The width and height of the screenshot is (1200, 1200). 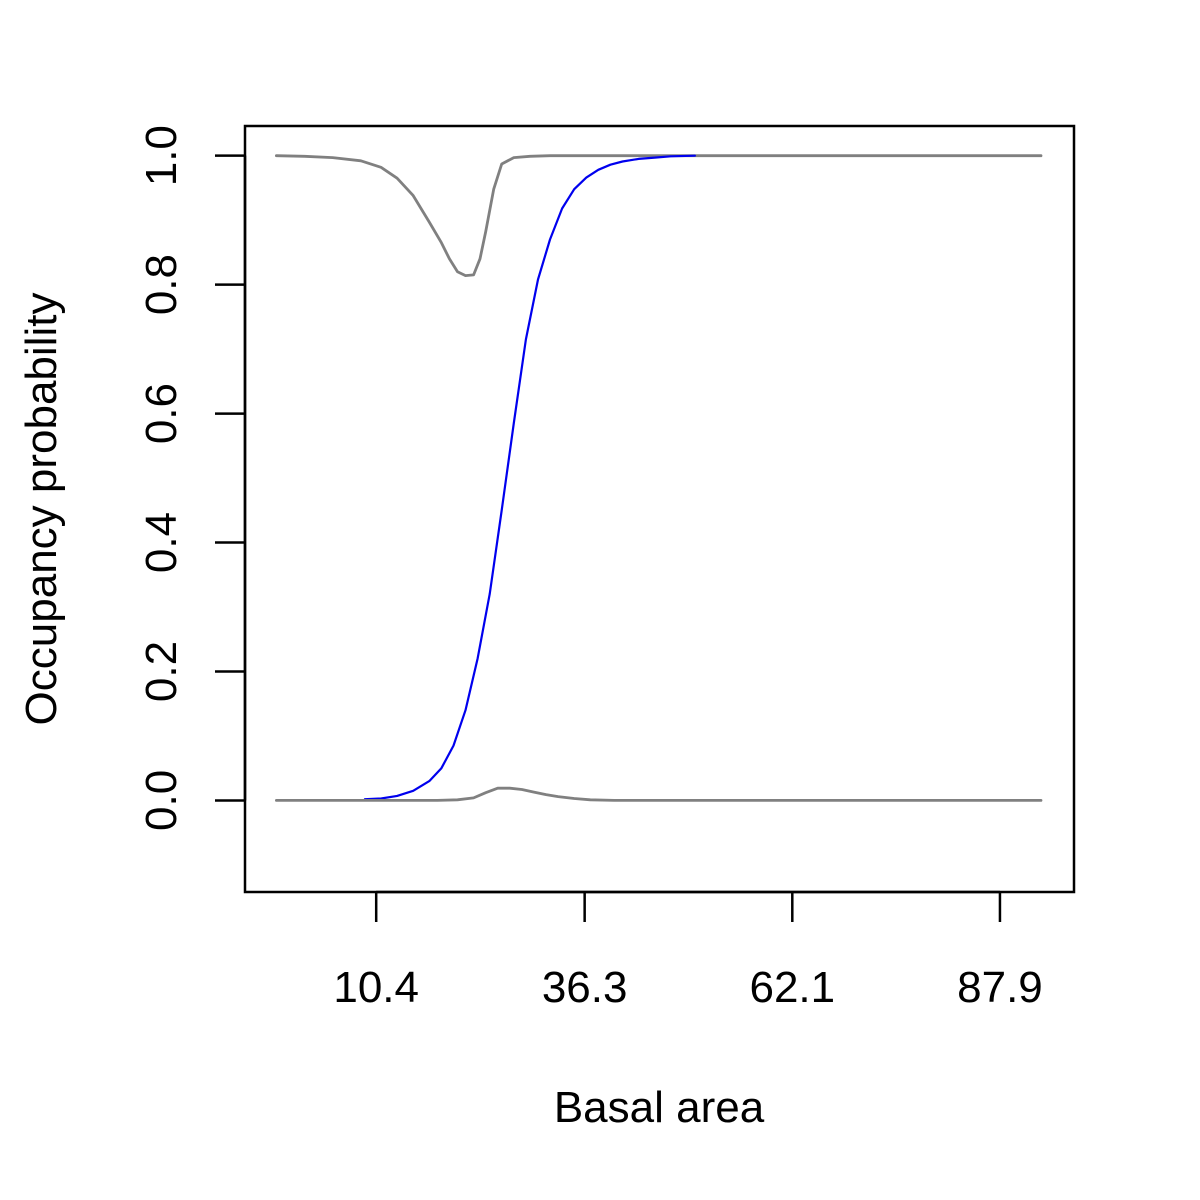 I want to click on x-tick-label: 36.3, so click(x=585, y=987).